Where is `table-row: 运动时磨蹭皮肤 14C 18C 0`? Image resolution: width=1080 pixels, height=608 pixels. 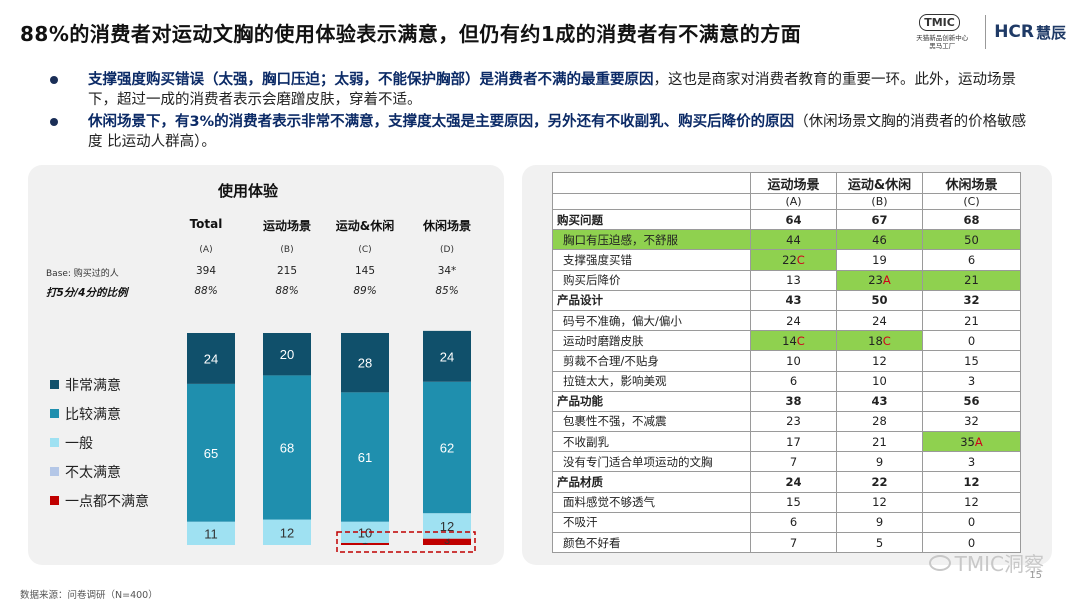
table-row: 运动时磨蹭皮肤 14C 18C 0 is located at coordinates (786, 341).